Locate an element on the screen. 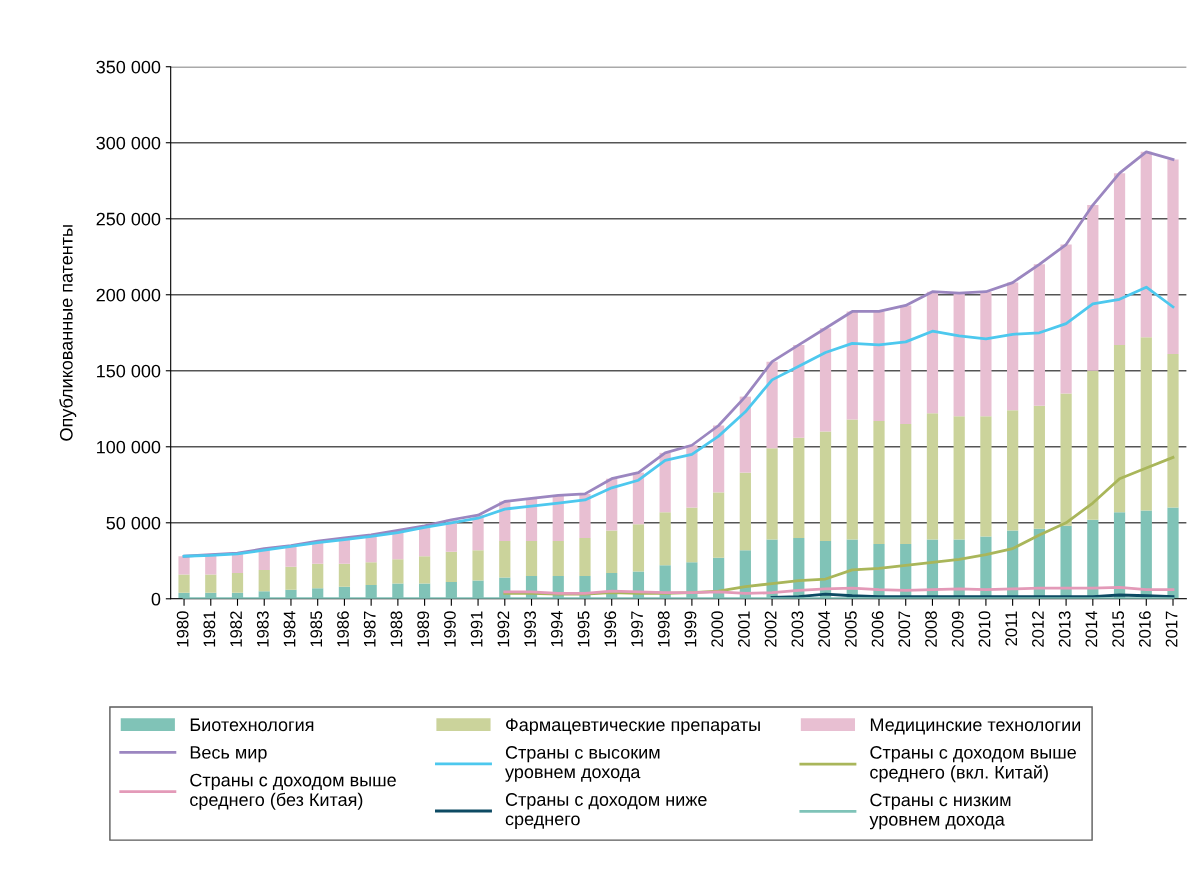 The width and height of the screenshot is (1202, 878). legend-label: Страны с низким уровнем дохода is located at coordinates (940, 811).